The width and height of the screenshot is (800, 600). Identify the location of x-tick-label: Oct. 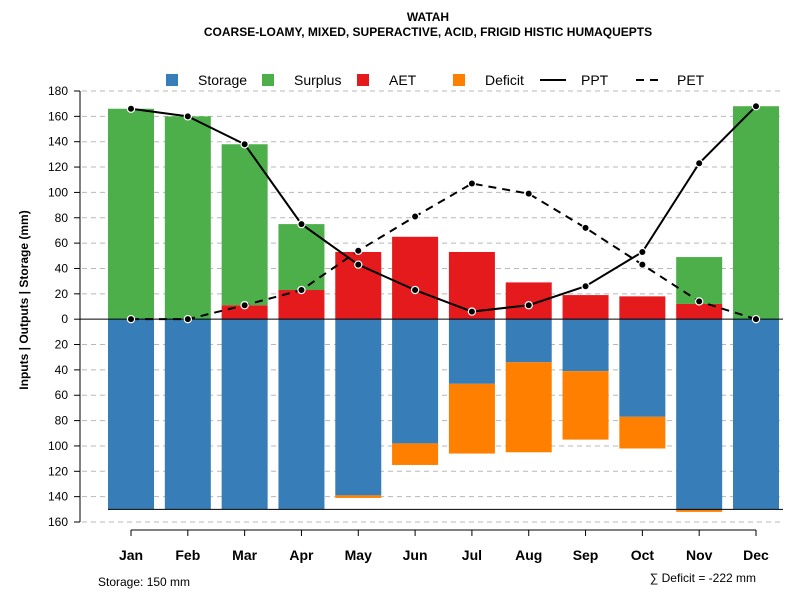
(643, 555).